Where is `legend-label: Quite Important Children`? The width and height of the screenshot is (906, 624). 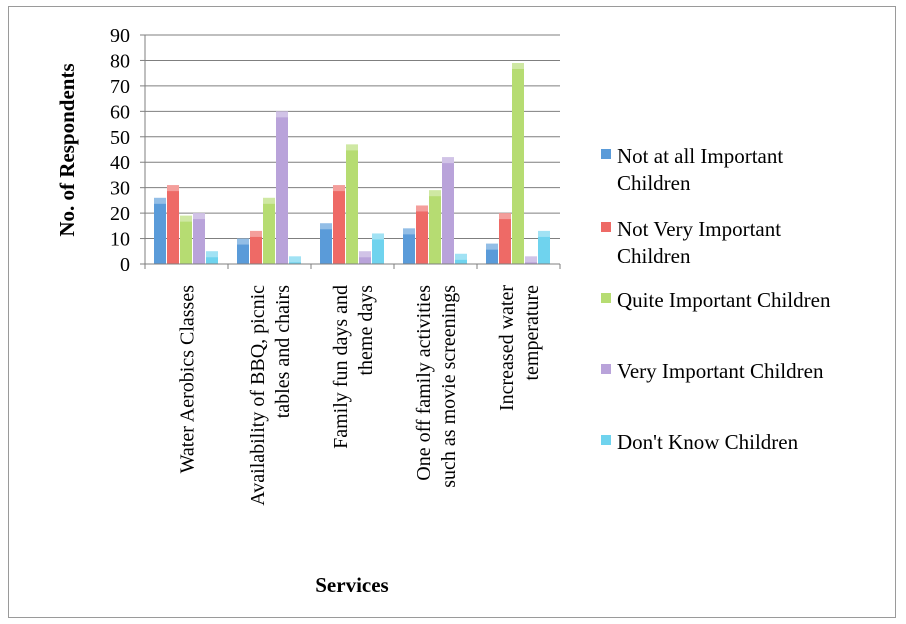
legend-label: Quite Important Children is located at coordinates (724, 300).